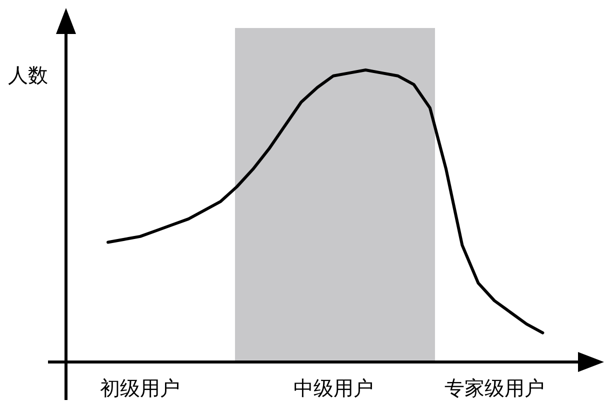  What do you see at coordinates (494, 388) in the screenshot?
I see `x-tick-label: 专家级用户` at bounding box center [494, 388].